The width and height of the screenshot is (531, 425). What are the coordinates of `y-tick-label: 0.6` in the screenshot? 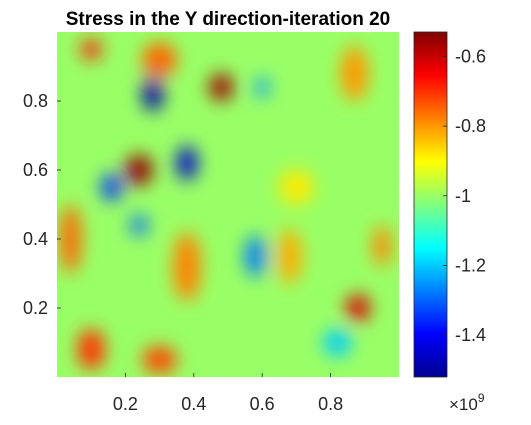 It's located at (35, 170).